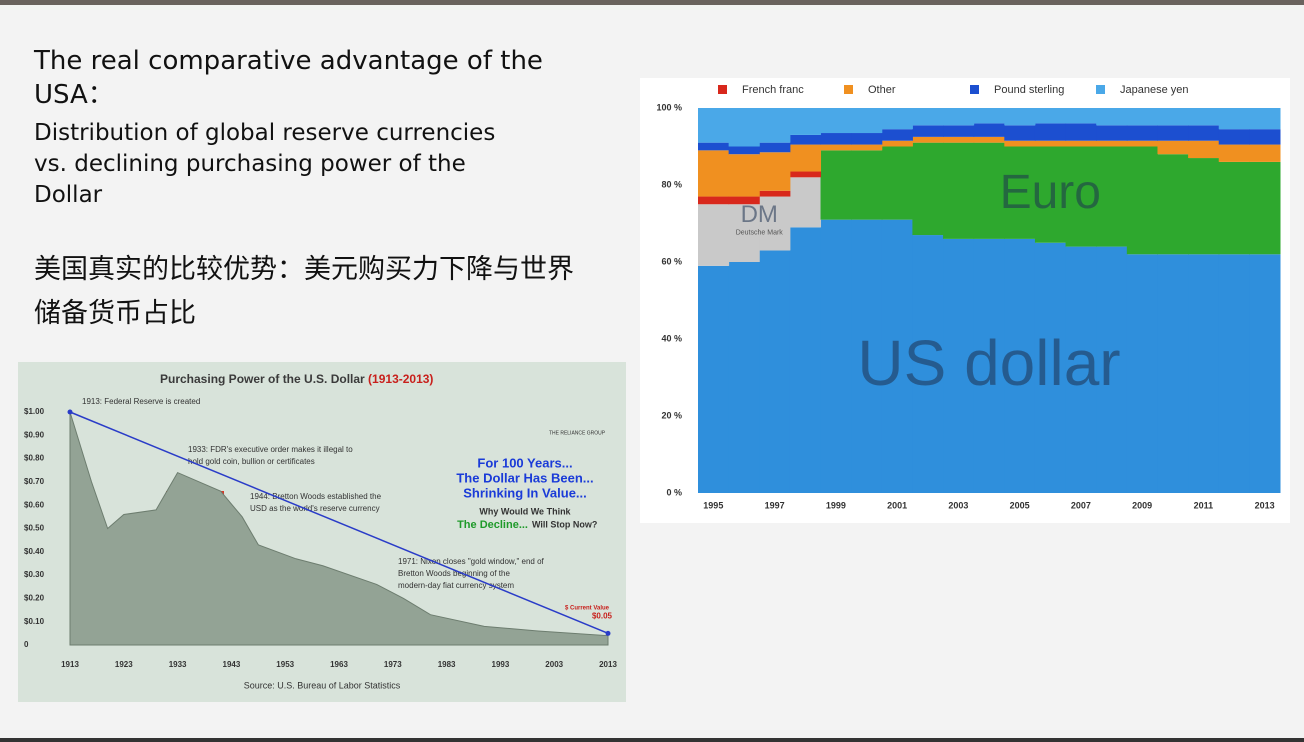  What do you see at coordinates (393, 664) in the screenshot?
I see `x-tick-label: 1973` at bounding box center [393, 664].